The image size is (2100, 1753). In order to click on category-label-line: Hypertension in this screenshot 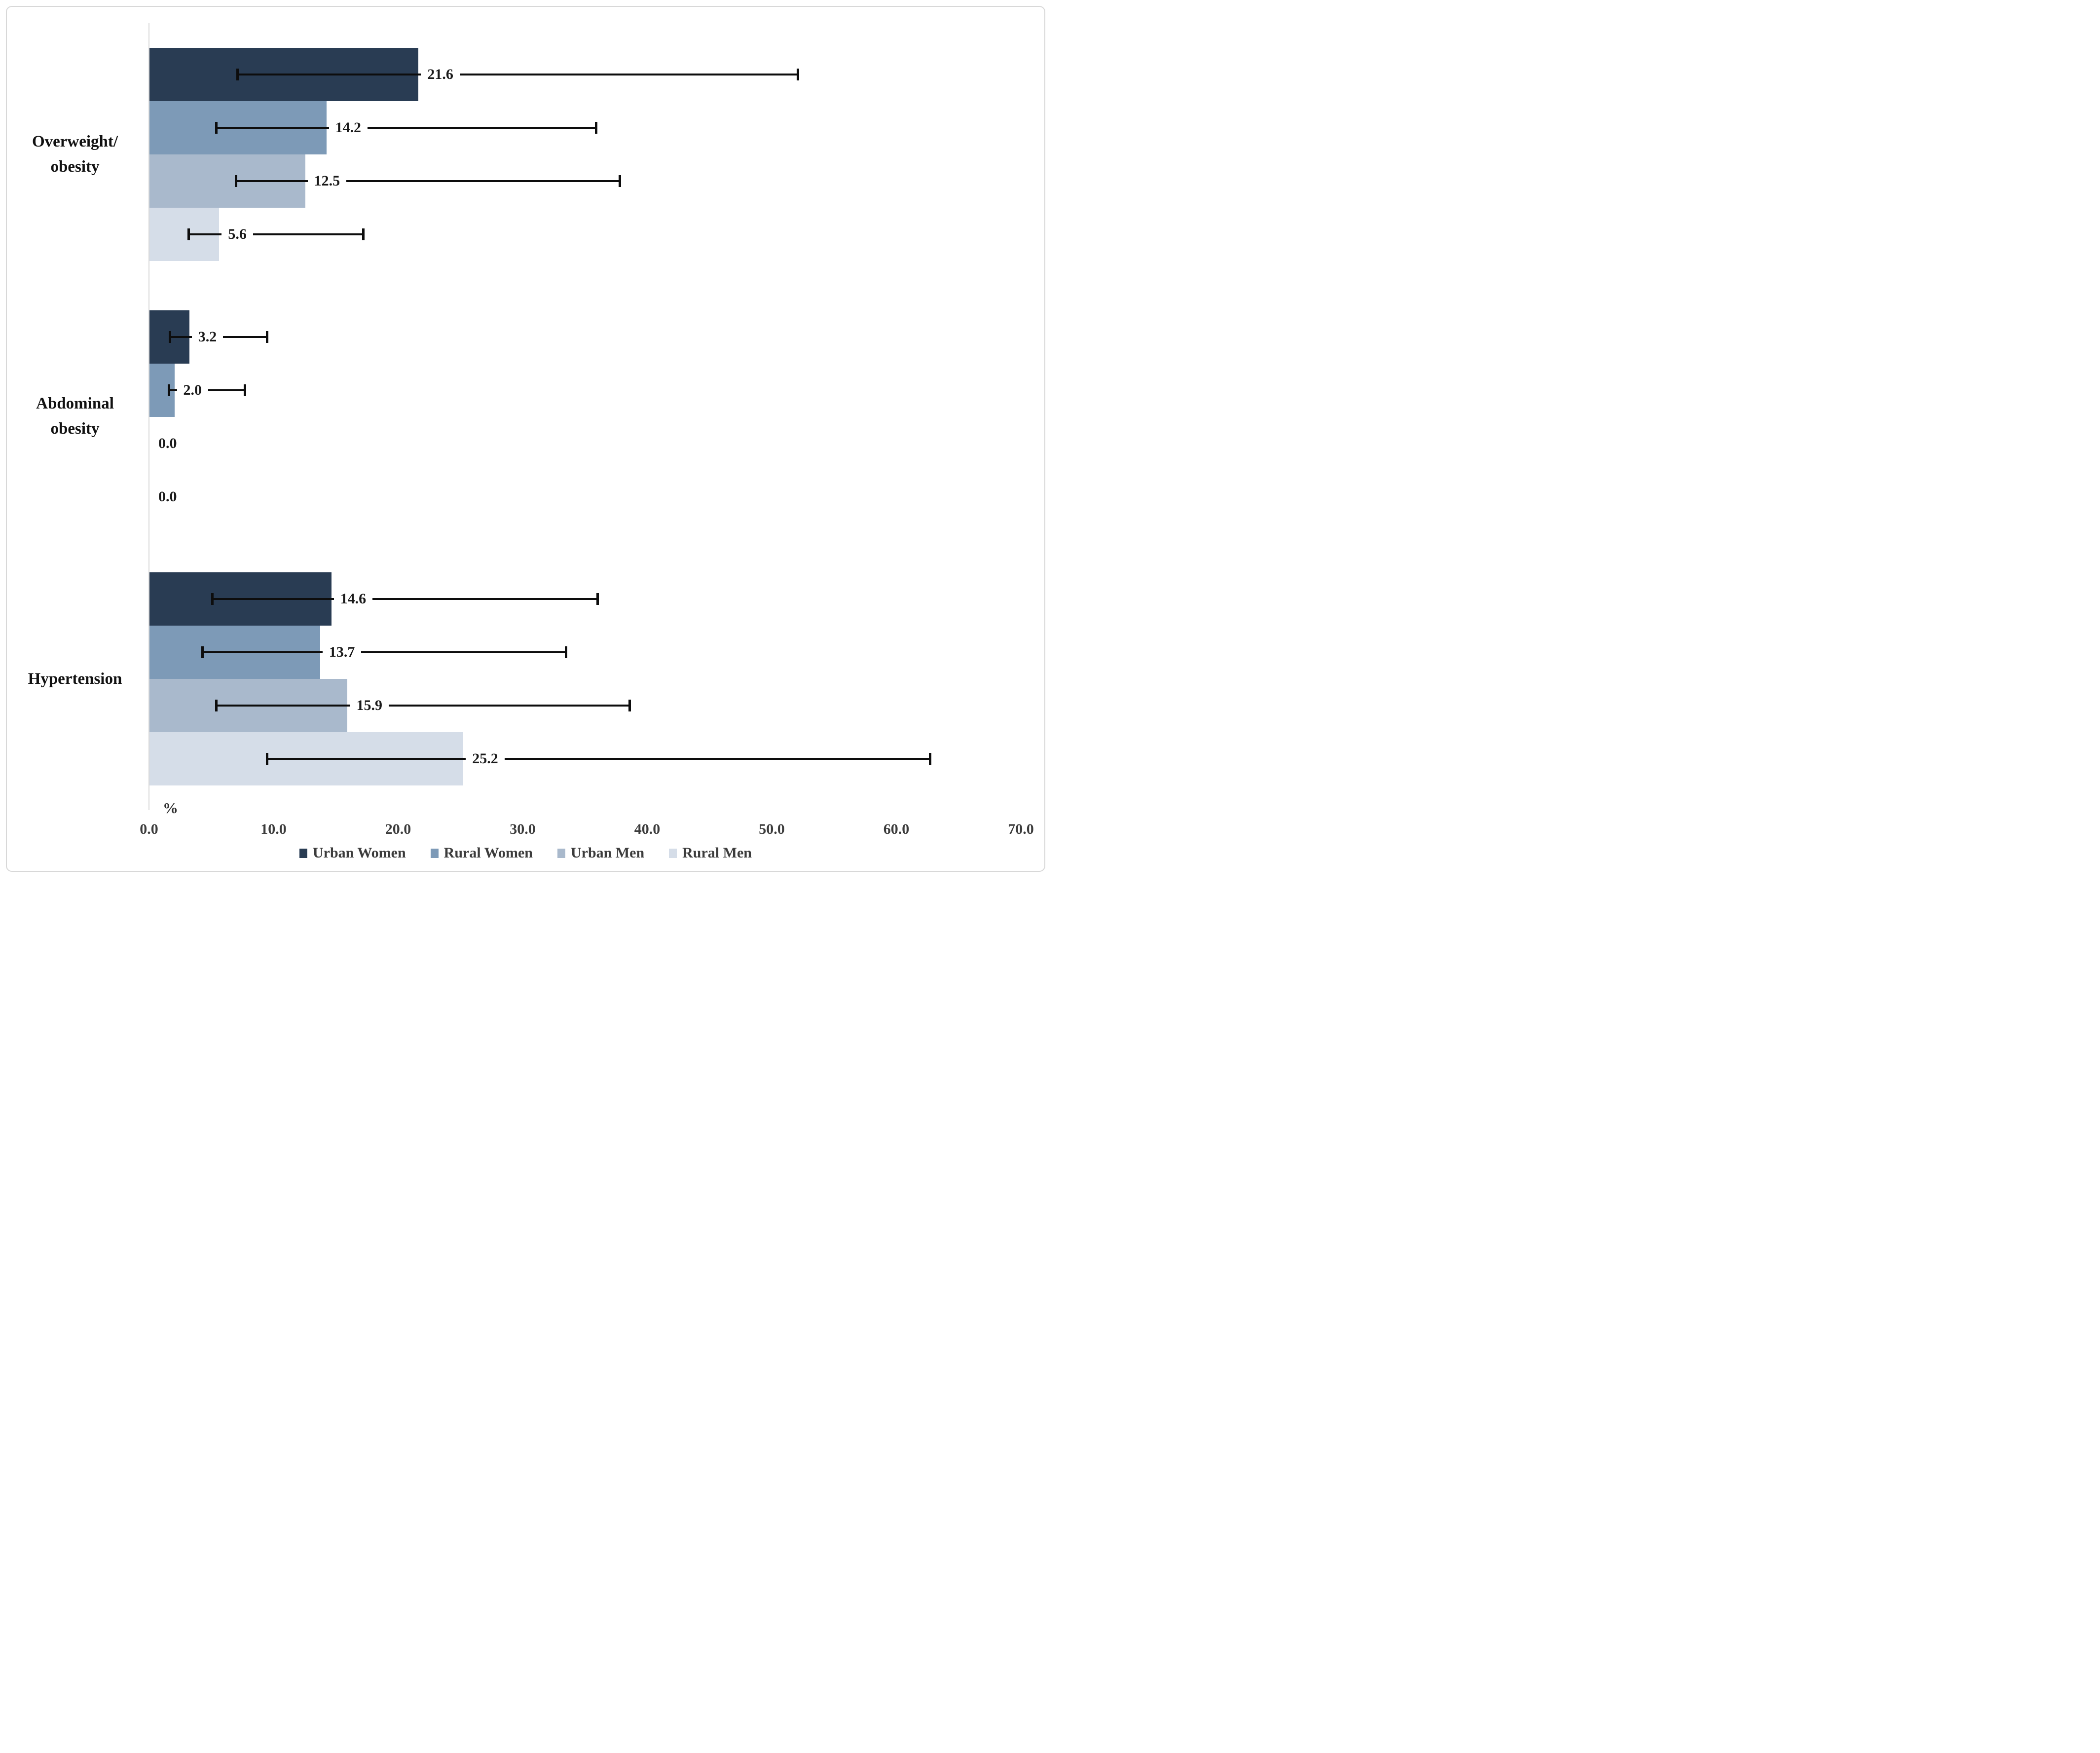, I will do `click(75, 679)`.